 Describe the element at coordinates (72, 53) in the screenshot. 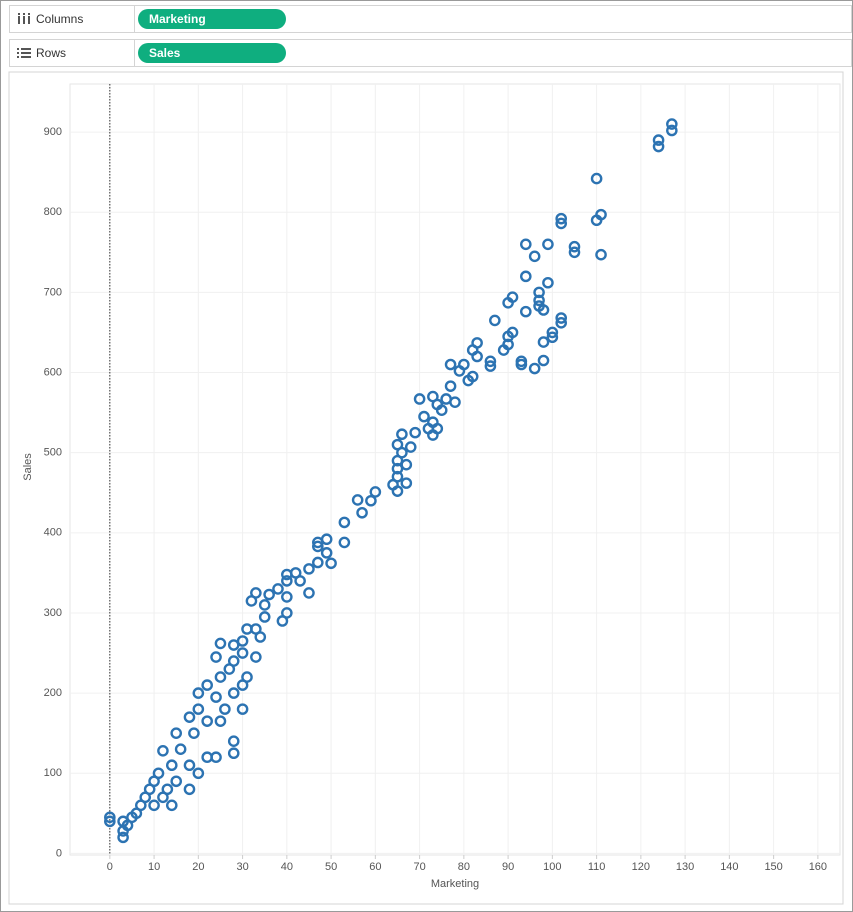

I see `shelf-label: Rows` at that location.